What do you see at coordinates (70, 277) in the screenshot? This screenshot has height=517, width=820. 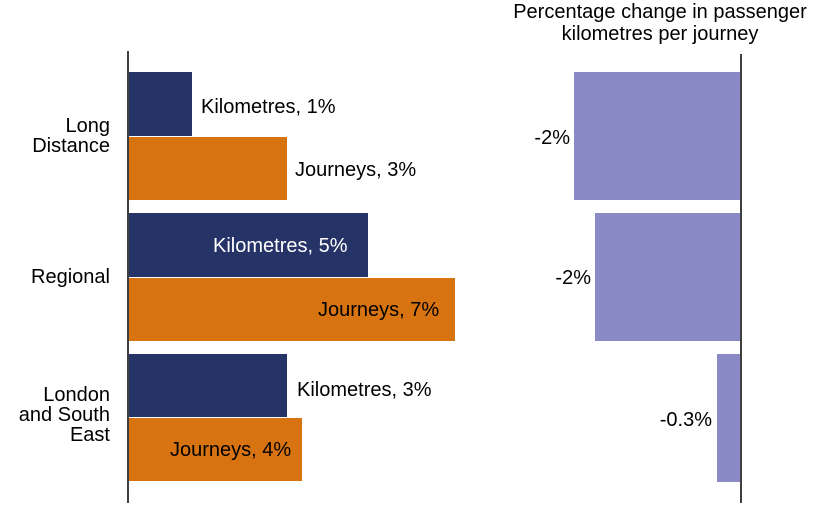 I see `category-label-regional: Regional` at bounding box center [70, 277].